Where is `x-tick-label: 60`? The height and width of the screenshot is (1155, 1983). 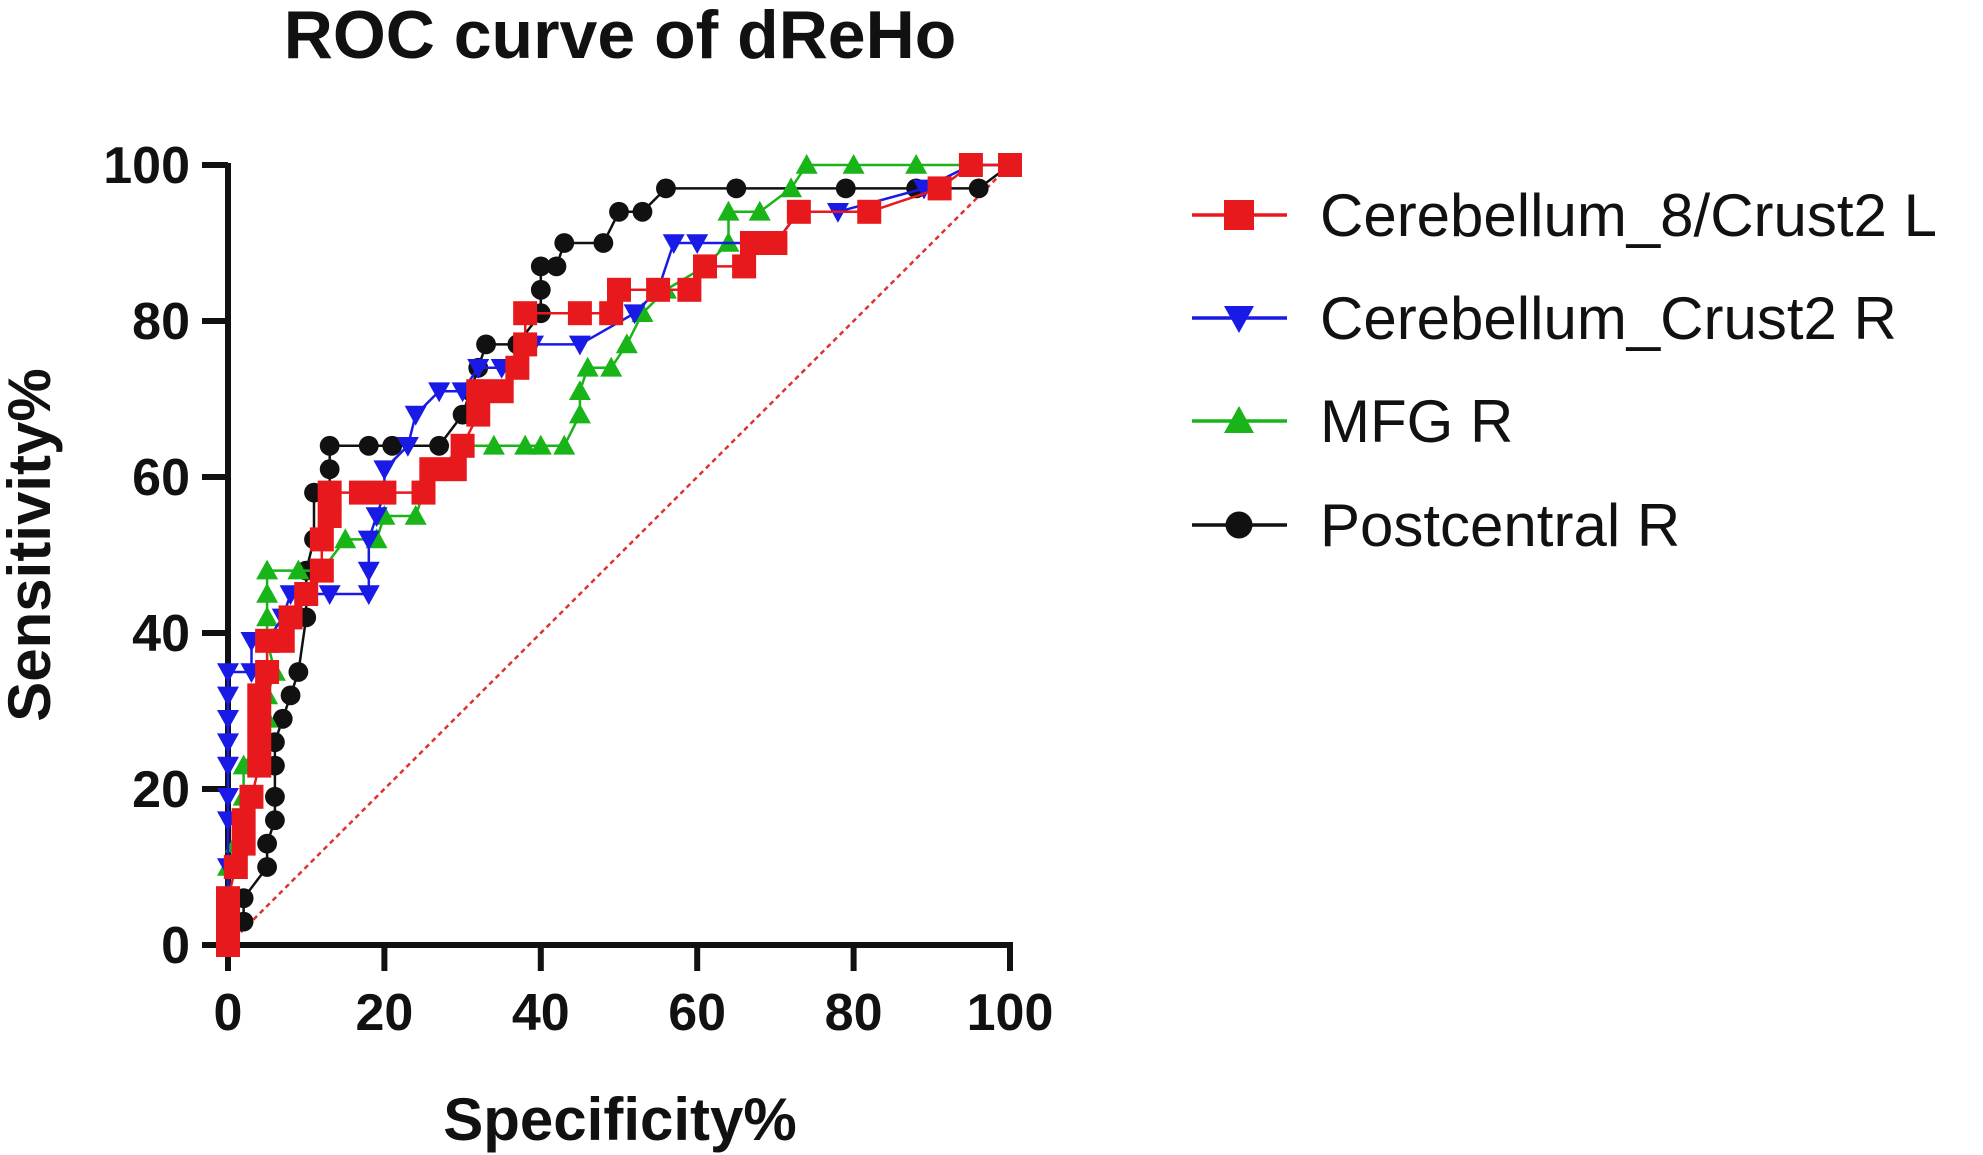
x-tick-label: 60 is located at coordinates (697, 1013).